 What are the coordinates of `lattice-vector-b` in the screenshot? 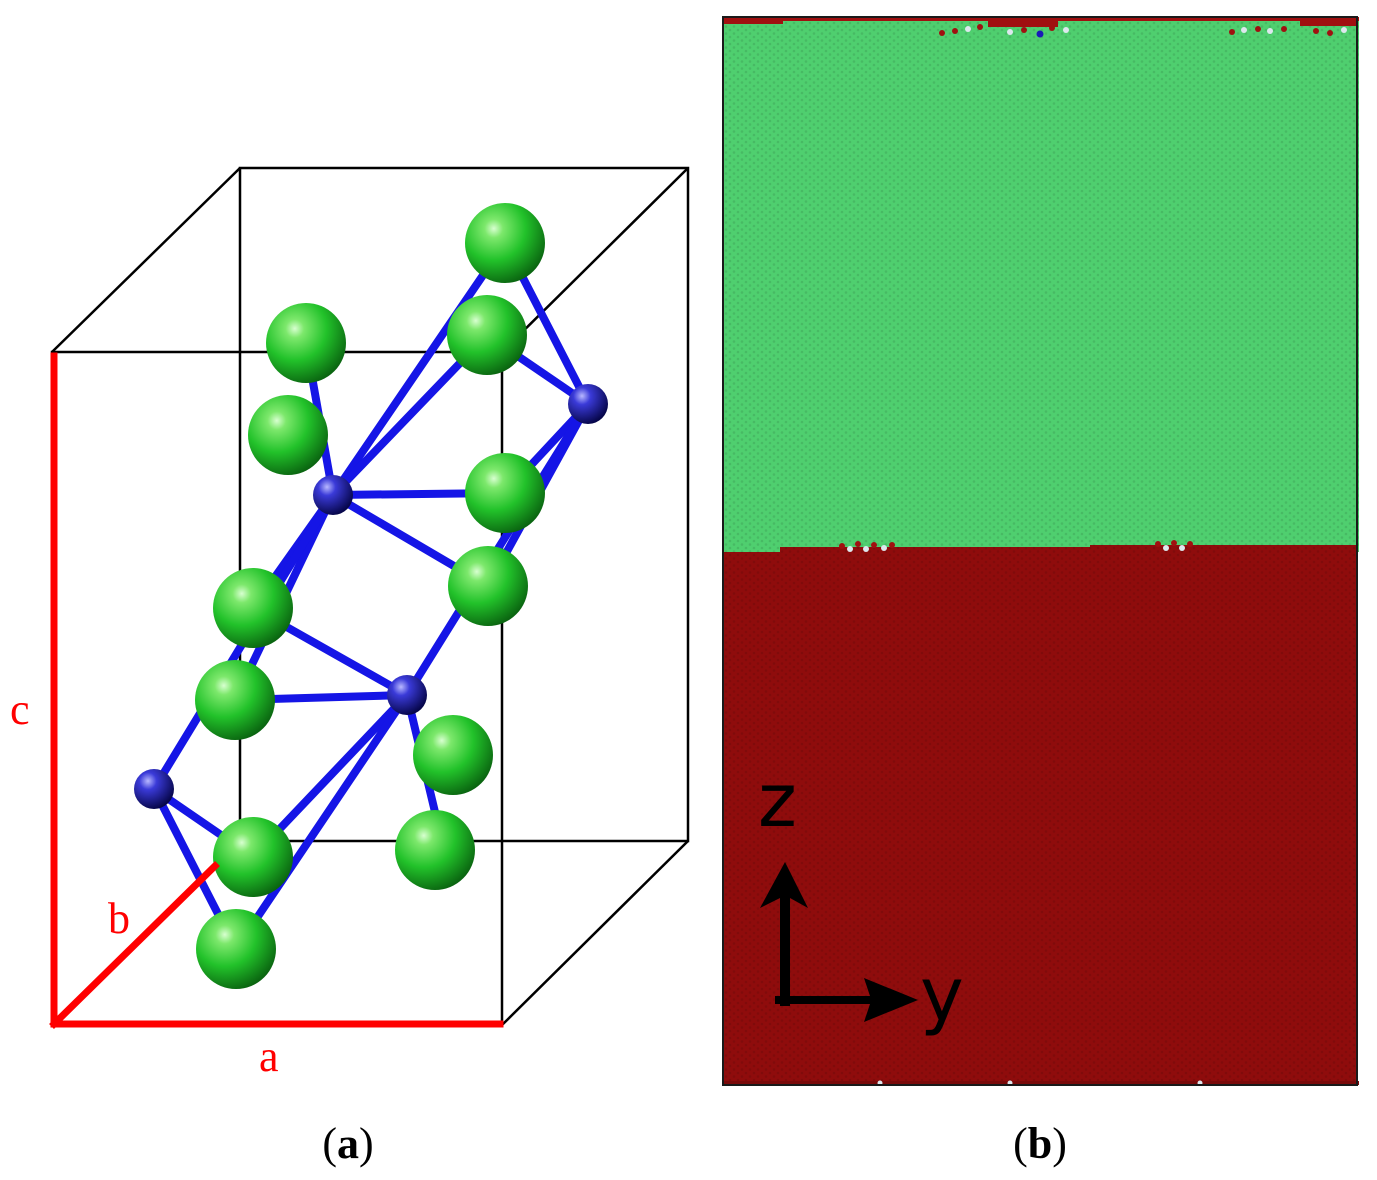 It's located at (134, 945).